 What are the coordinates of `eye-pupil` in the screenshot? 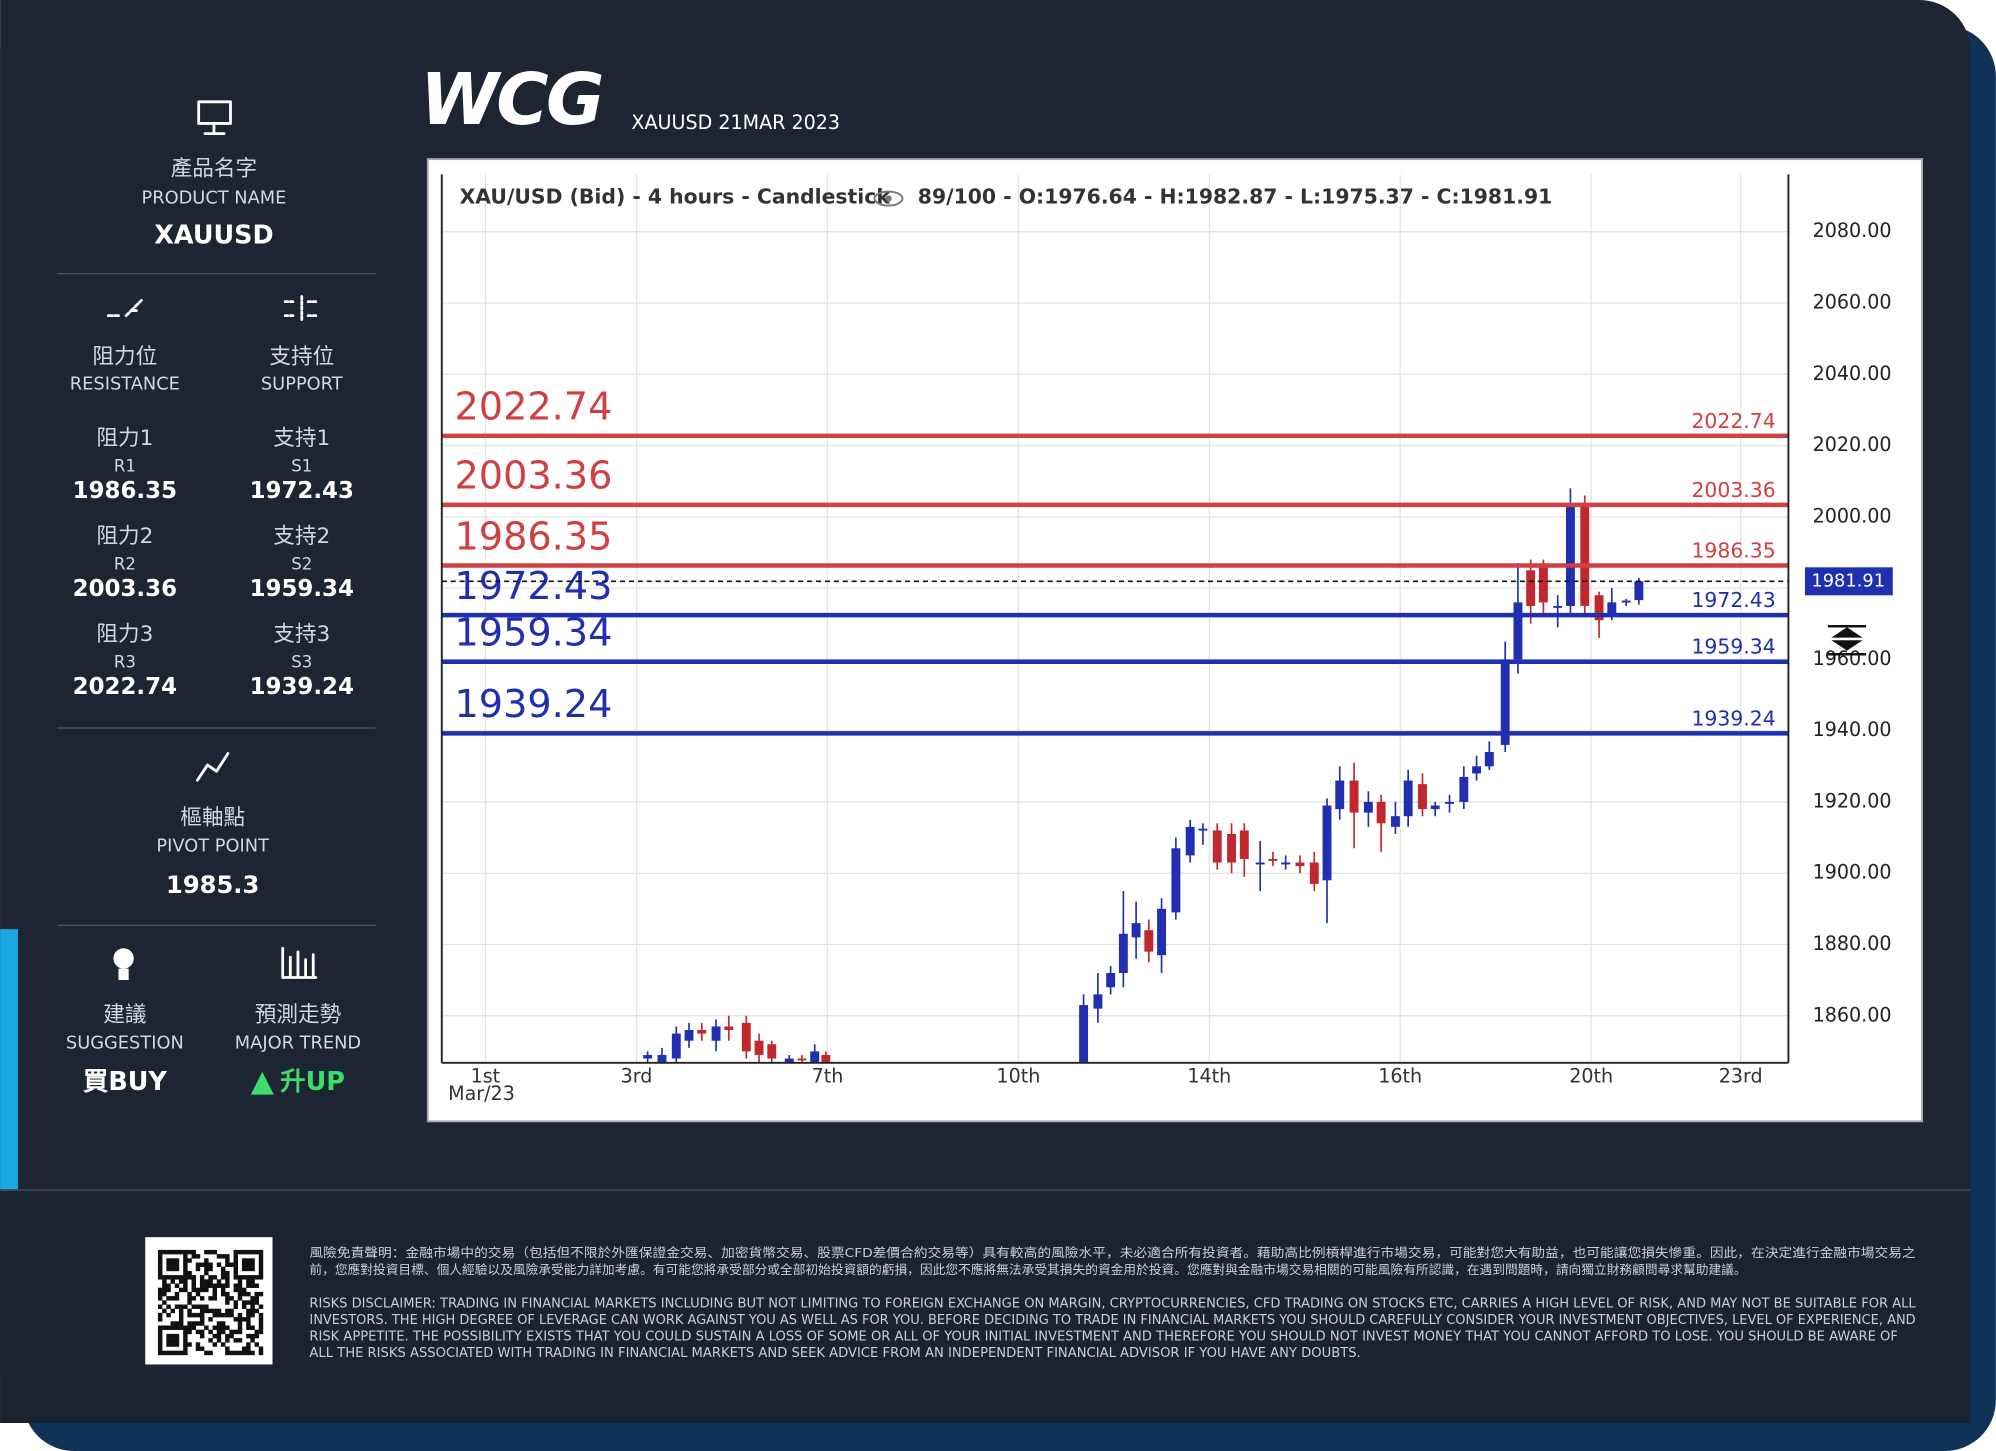 It's located at (888, 198).